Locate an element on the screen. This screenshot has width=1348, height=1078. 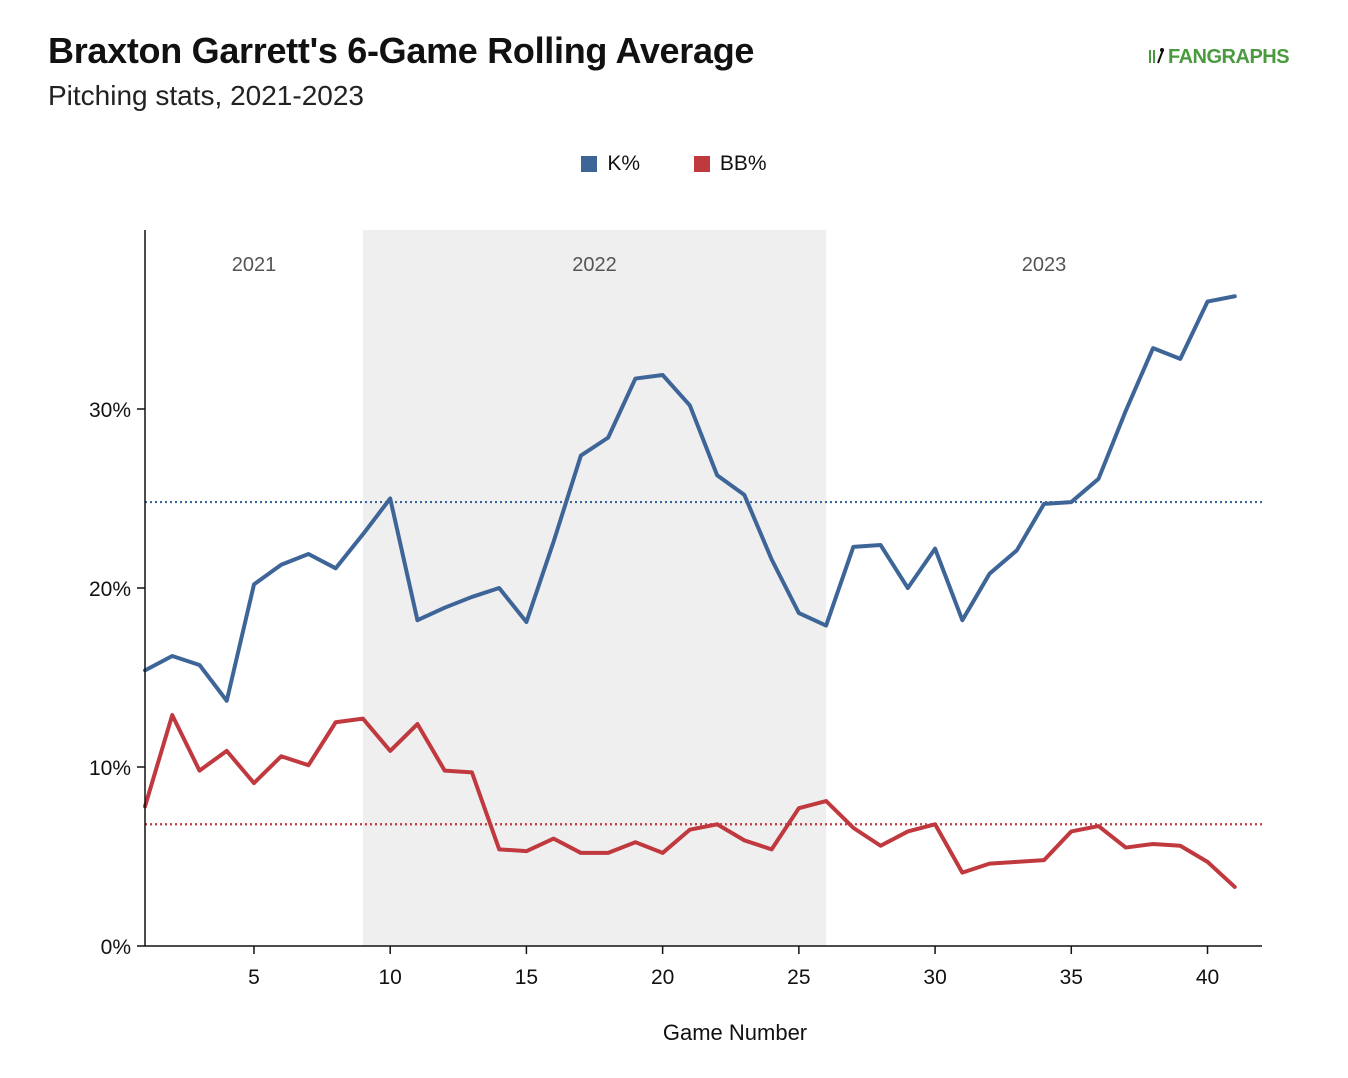
x-tick-label: 25 is located at coordinates (798, 977).